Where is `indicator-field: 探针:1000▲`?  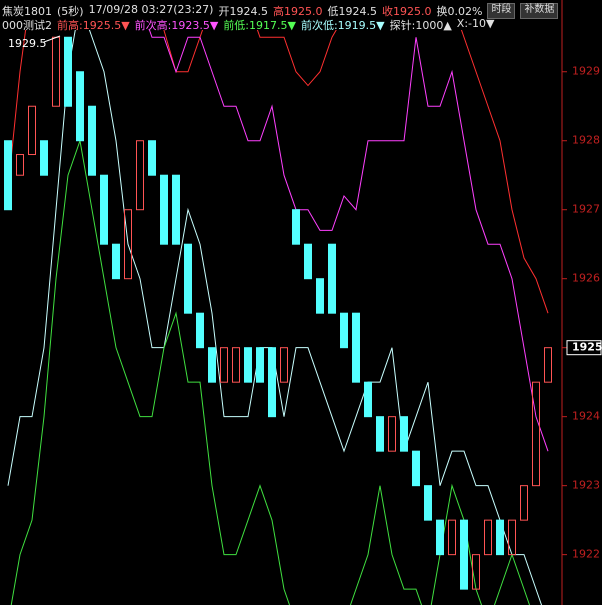 indicator-field: 探针:1000▲ is located at coordinates (420, 25).